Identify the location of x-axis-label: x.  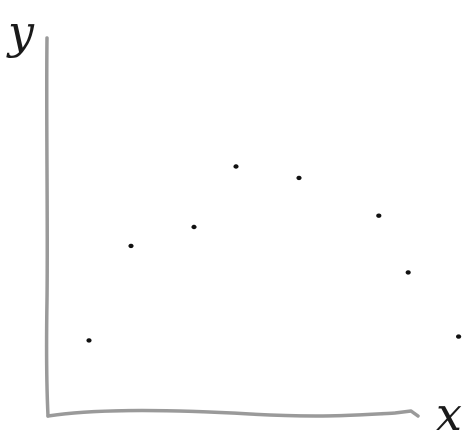
(449, 412).